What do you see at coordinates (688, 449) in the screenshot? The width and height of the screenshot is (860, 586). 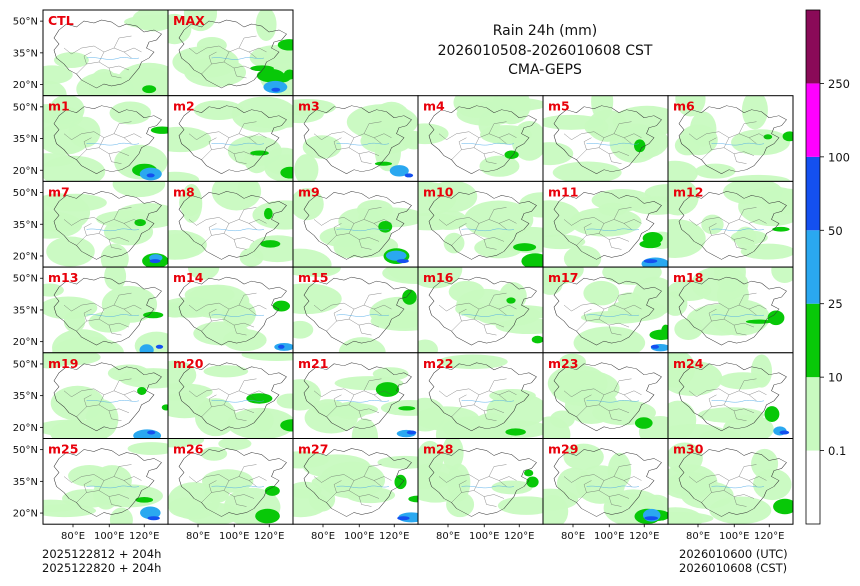 I see `panel-label: m30` at bounding box center [688, 449].